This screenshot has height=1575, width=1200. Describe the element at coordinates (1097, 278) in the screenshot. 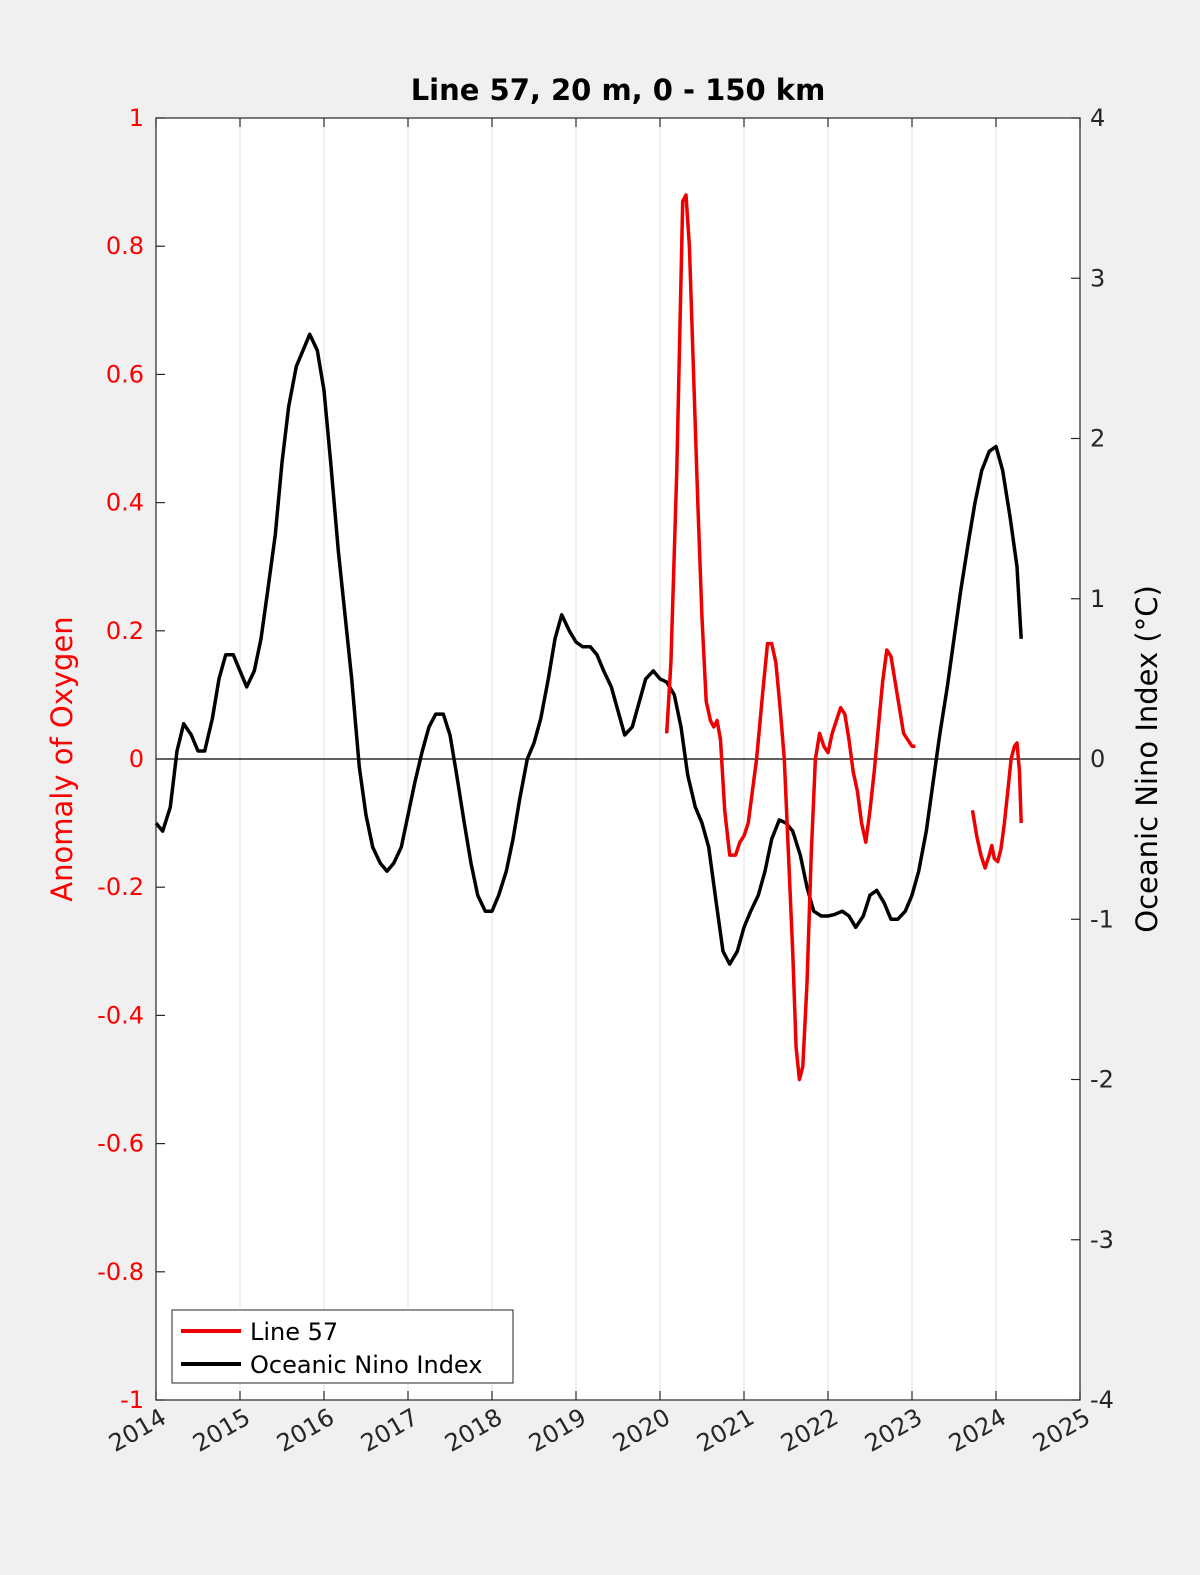

I see `y-right-tick-label: 3` at that location.